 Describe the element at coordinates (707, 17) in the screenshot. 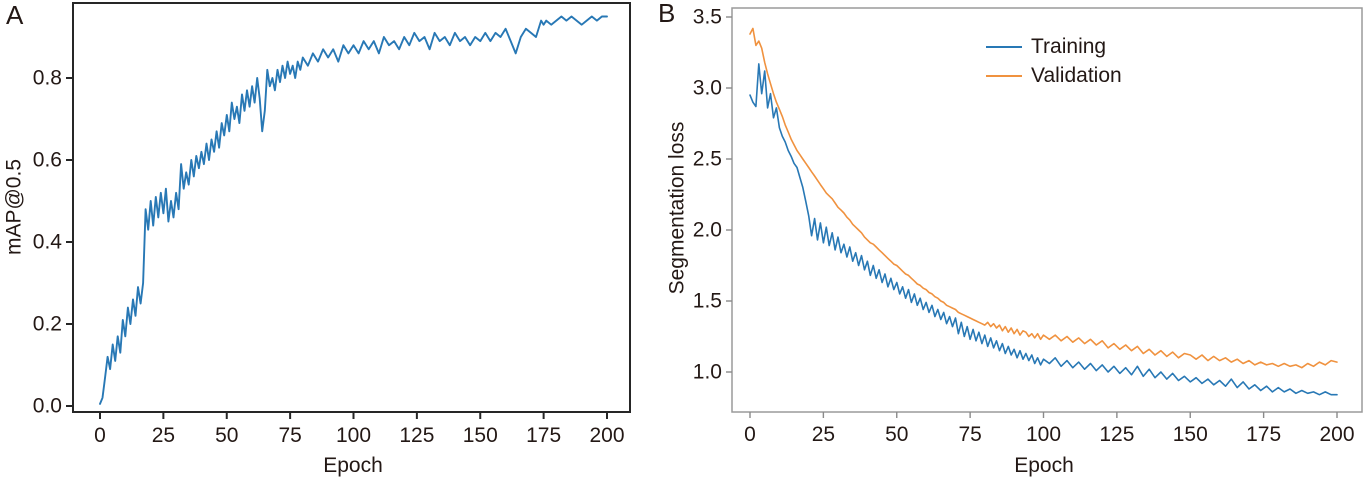

I see `y-tick-label: 3.5` at that location.